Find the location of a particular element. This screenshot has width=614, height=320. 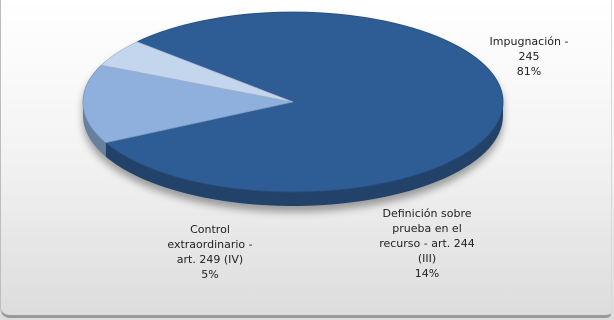

label-line: 14% is located at coordinates (427, 273).